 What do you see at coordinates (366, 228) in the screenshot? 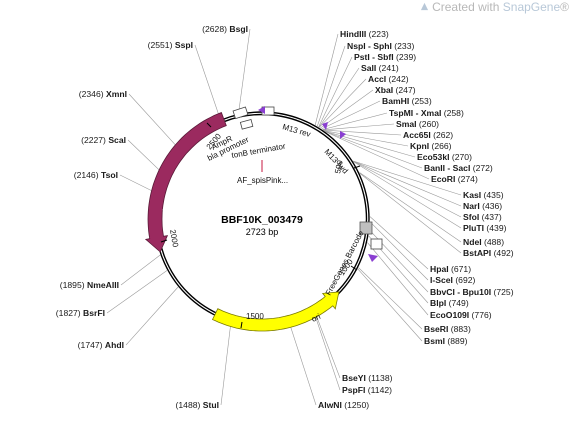
I see `freegenes-barcode-box` at bounding box center [366, 228].